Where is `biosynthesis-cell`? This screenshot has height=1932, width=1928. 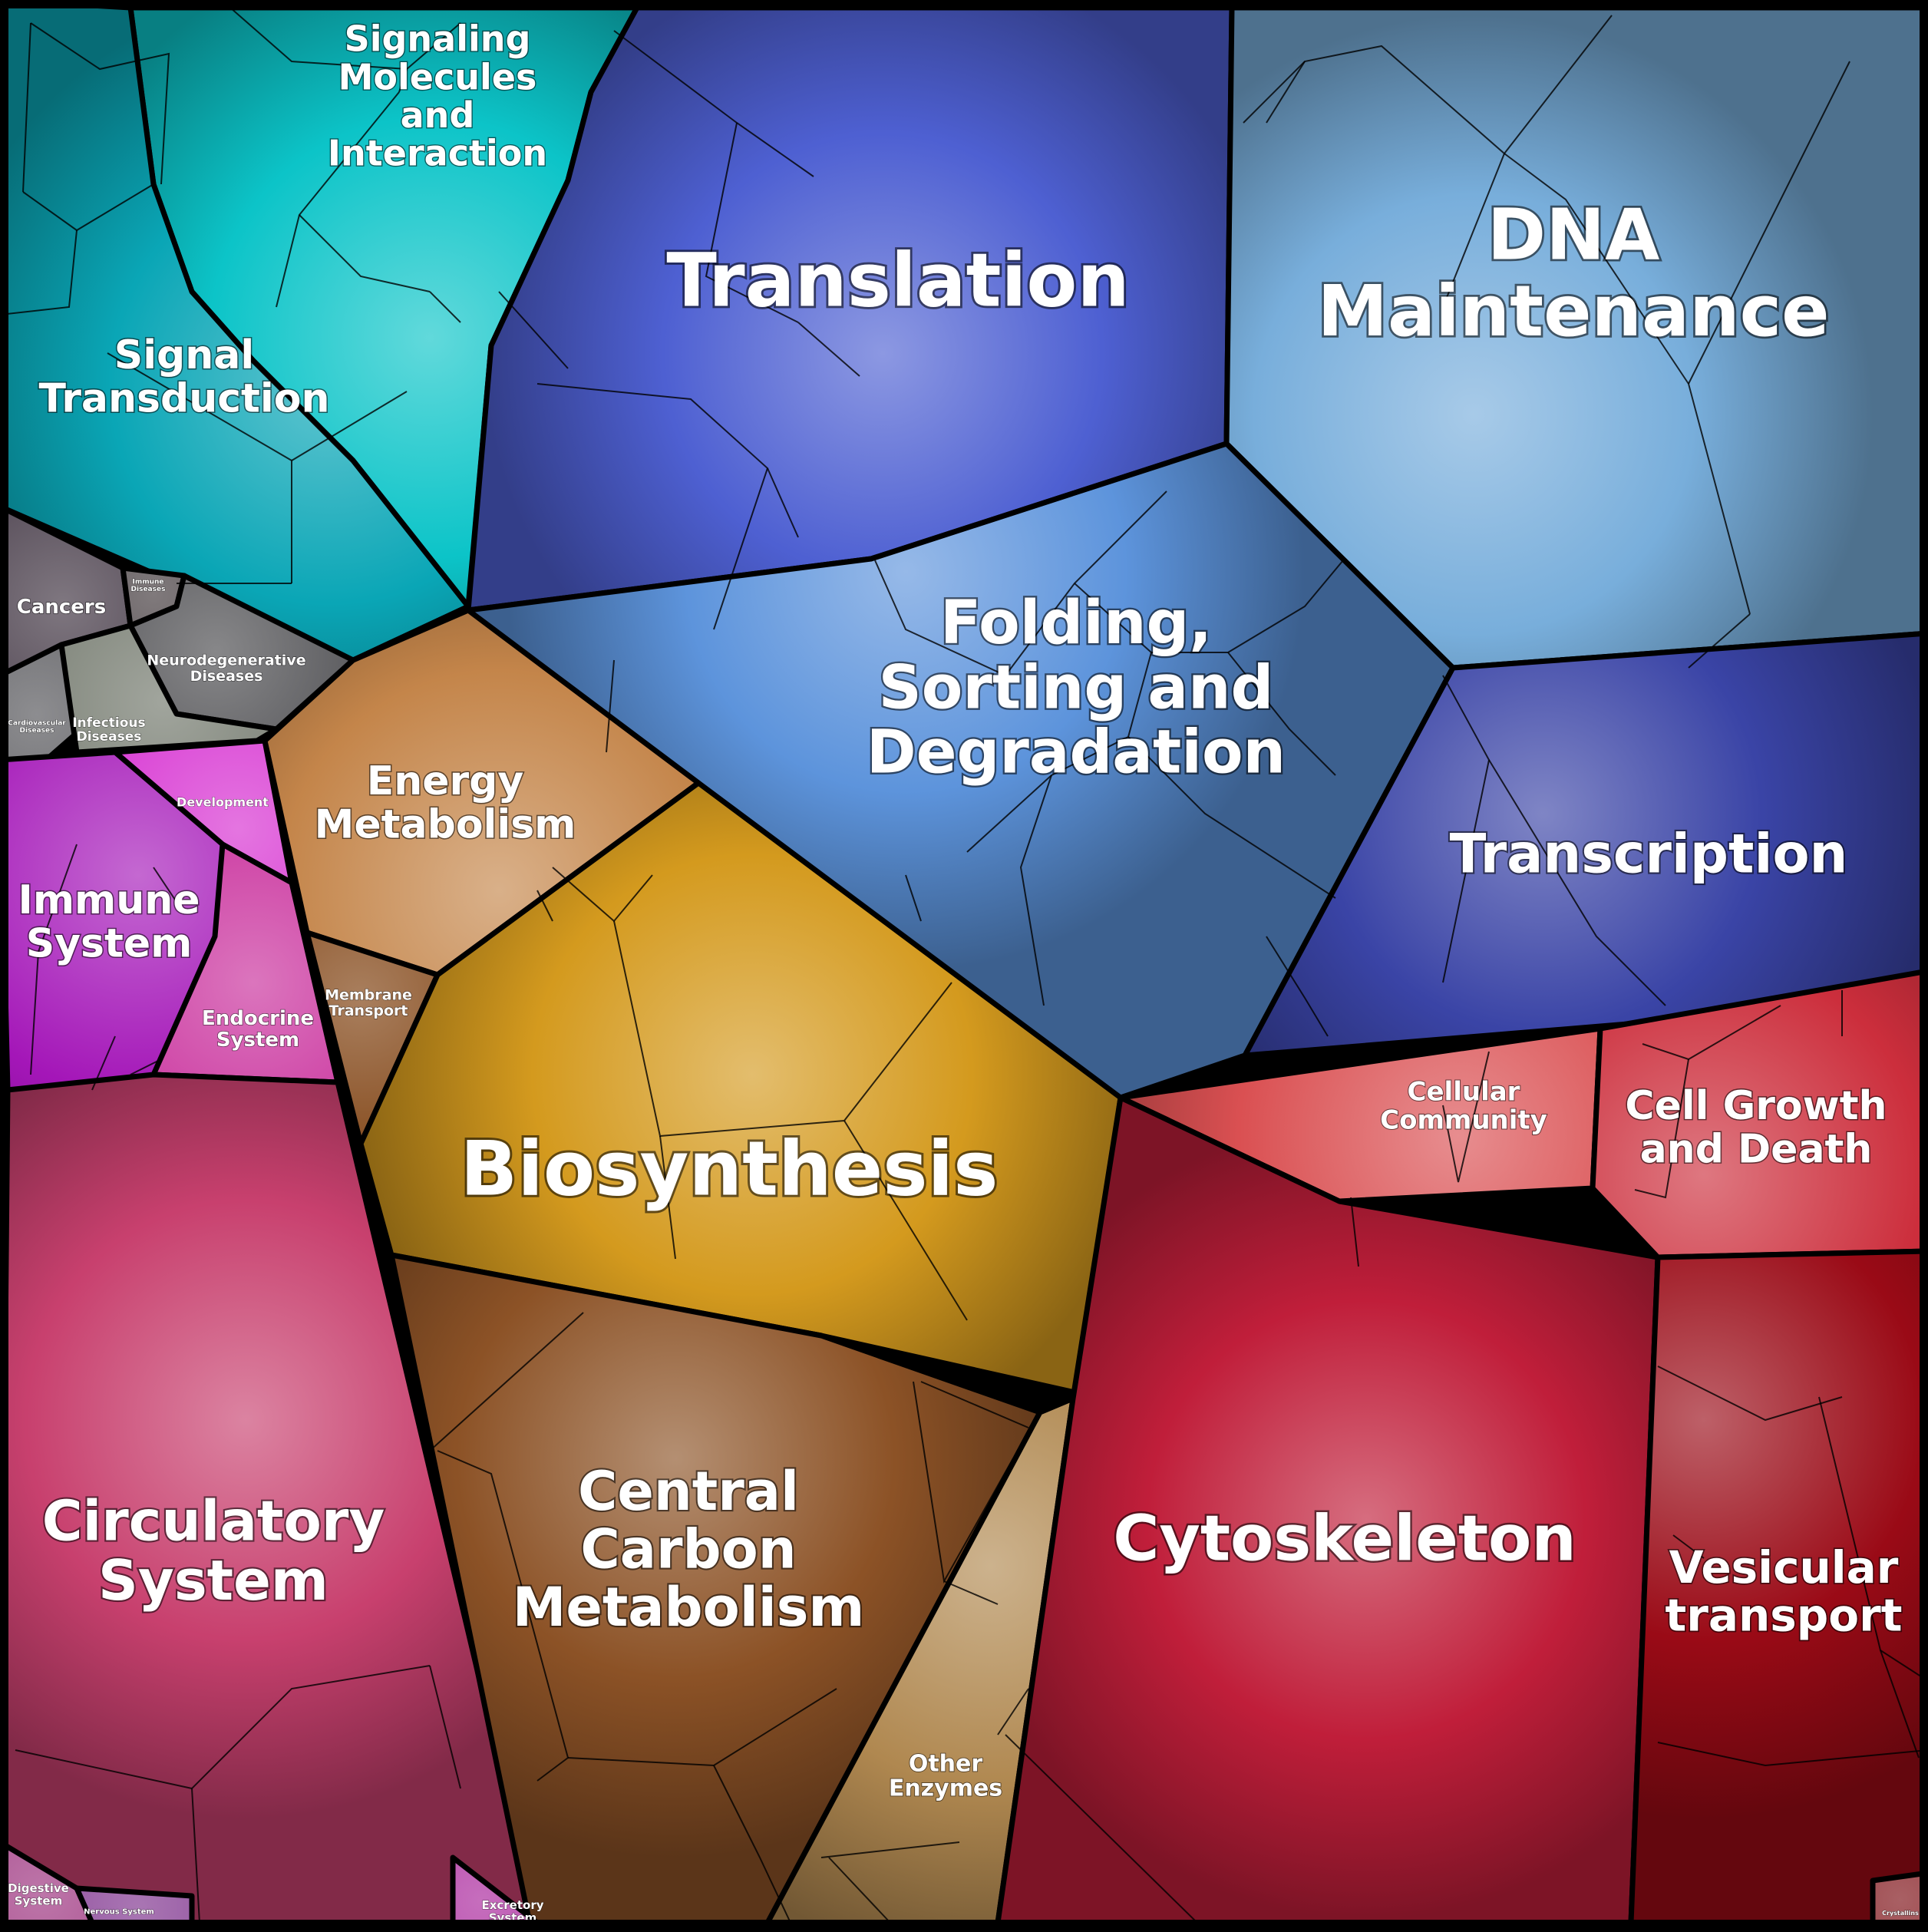 biosynthesis-cell is located at coordinates (741, 1088).